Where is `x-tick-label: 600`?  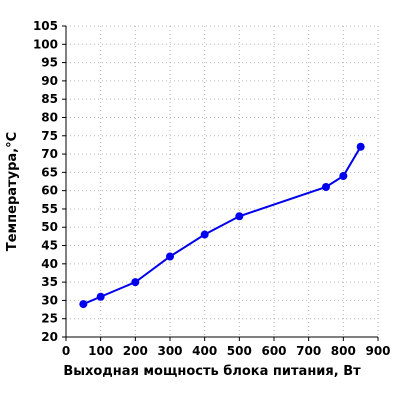 x-tick-label: 600 is located at coordinates (273, 351).